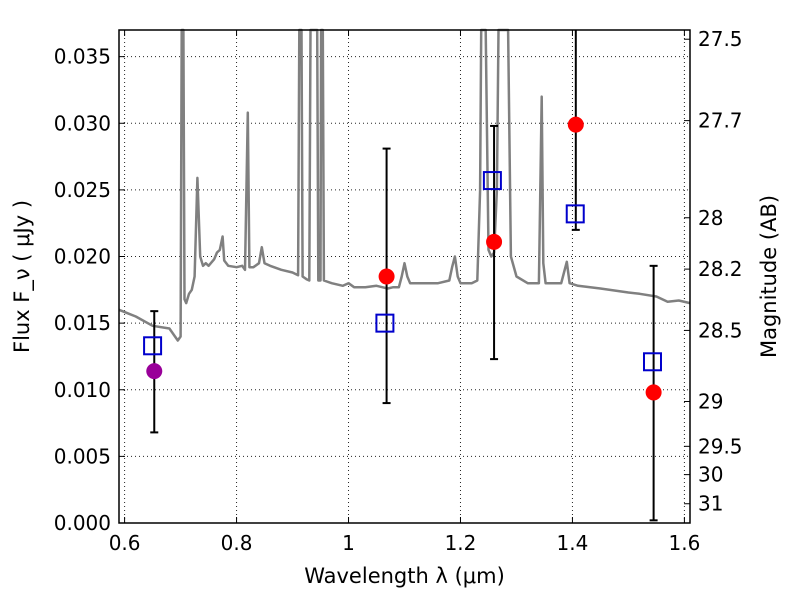 Image resolution: width=800 pixels, height=600 pixels. I want to click on y2-tick-label: 28, so click(710, 218).